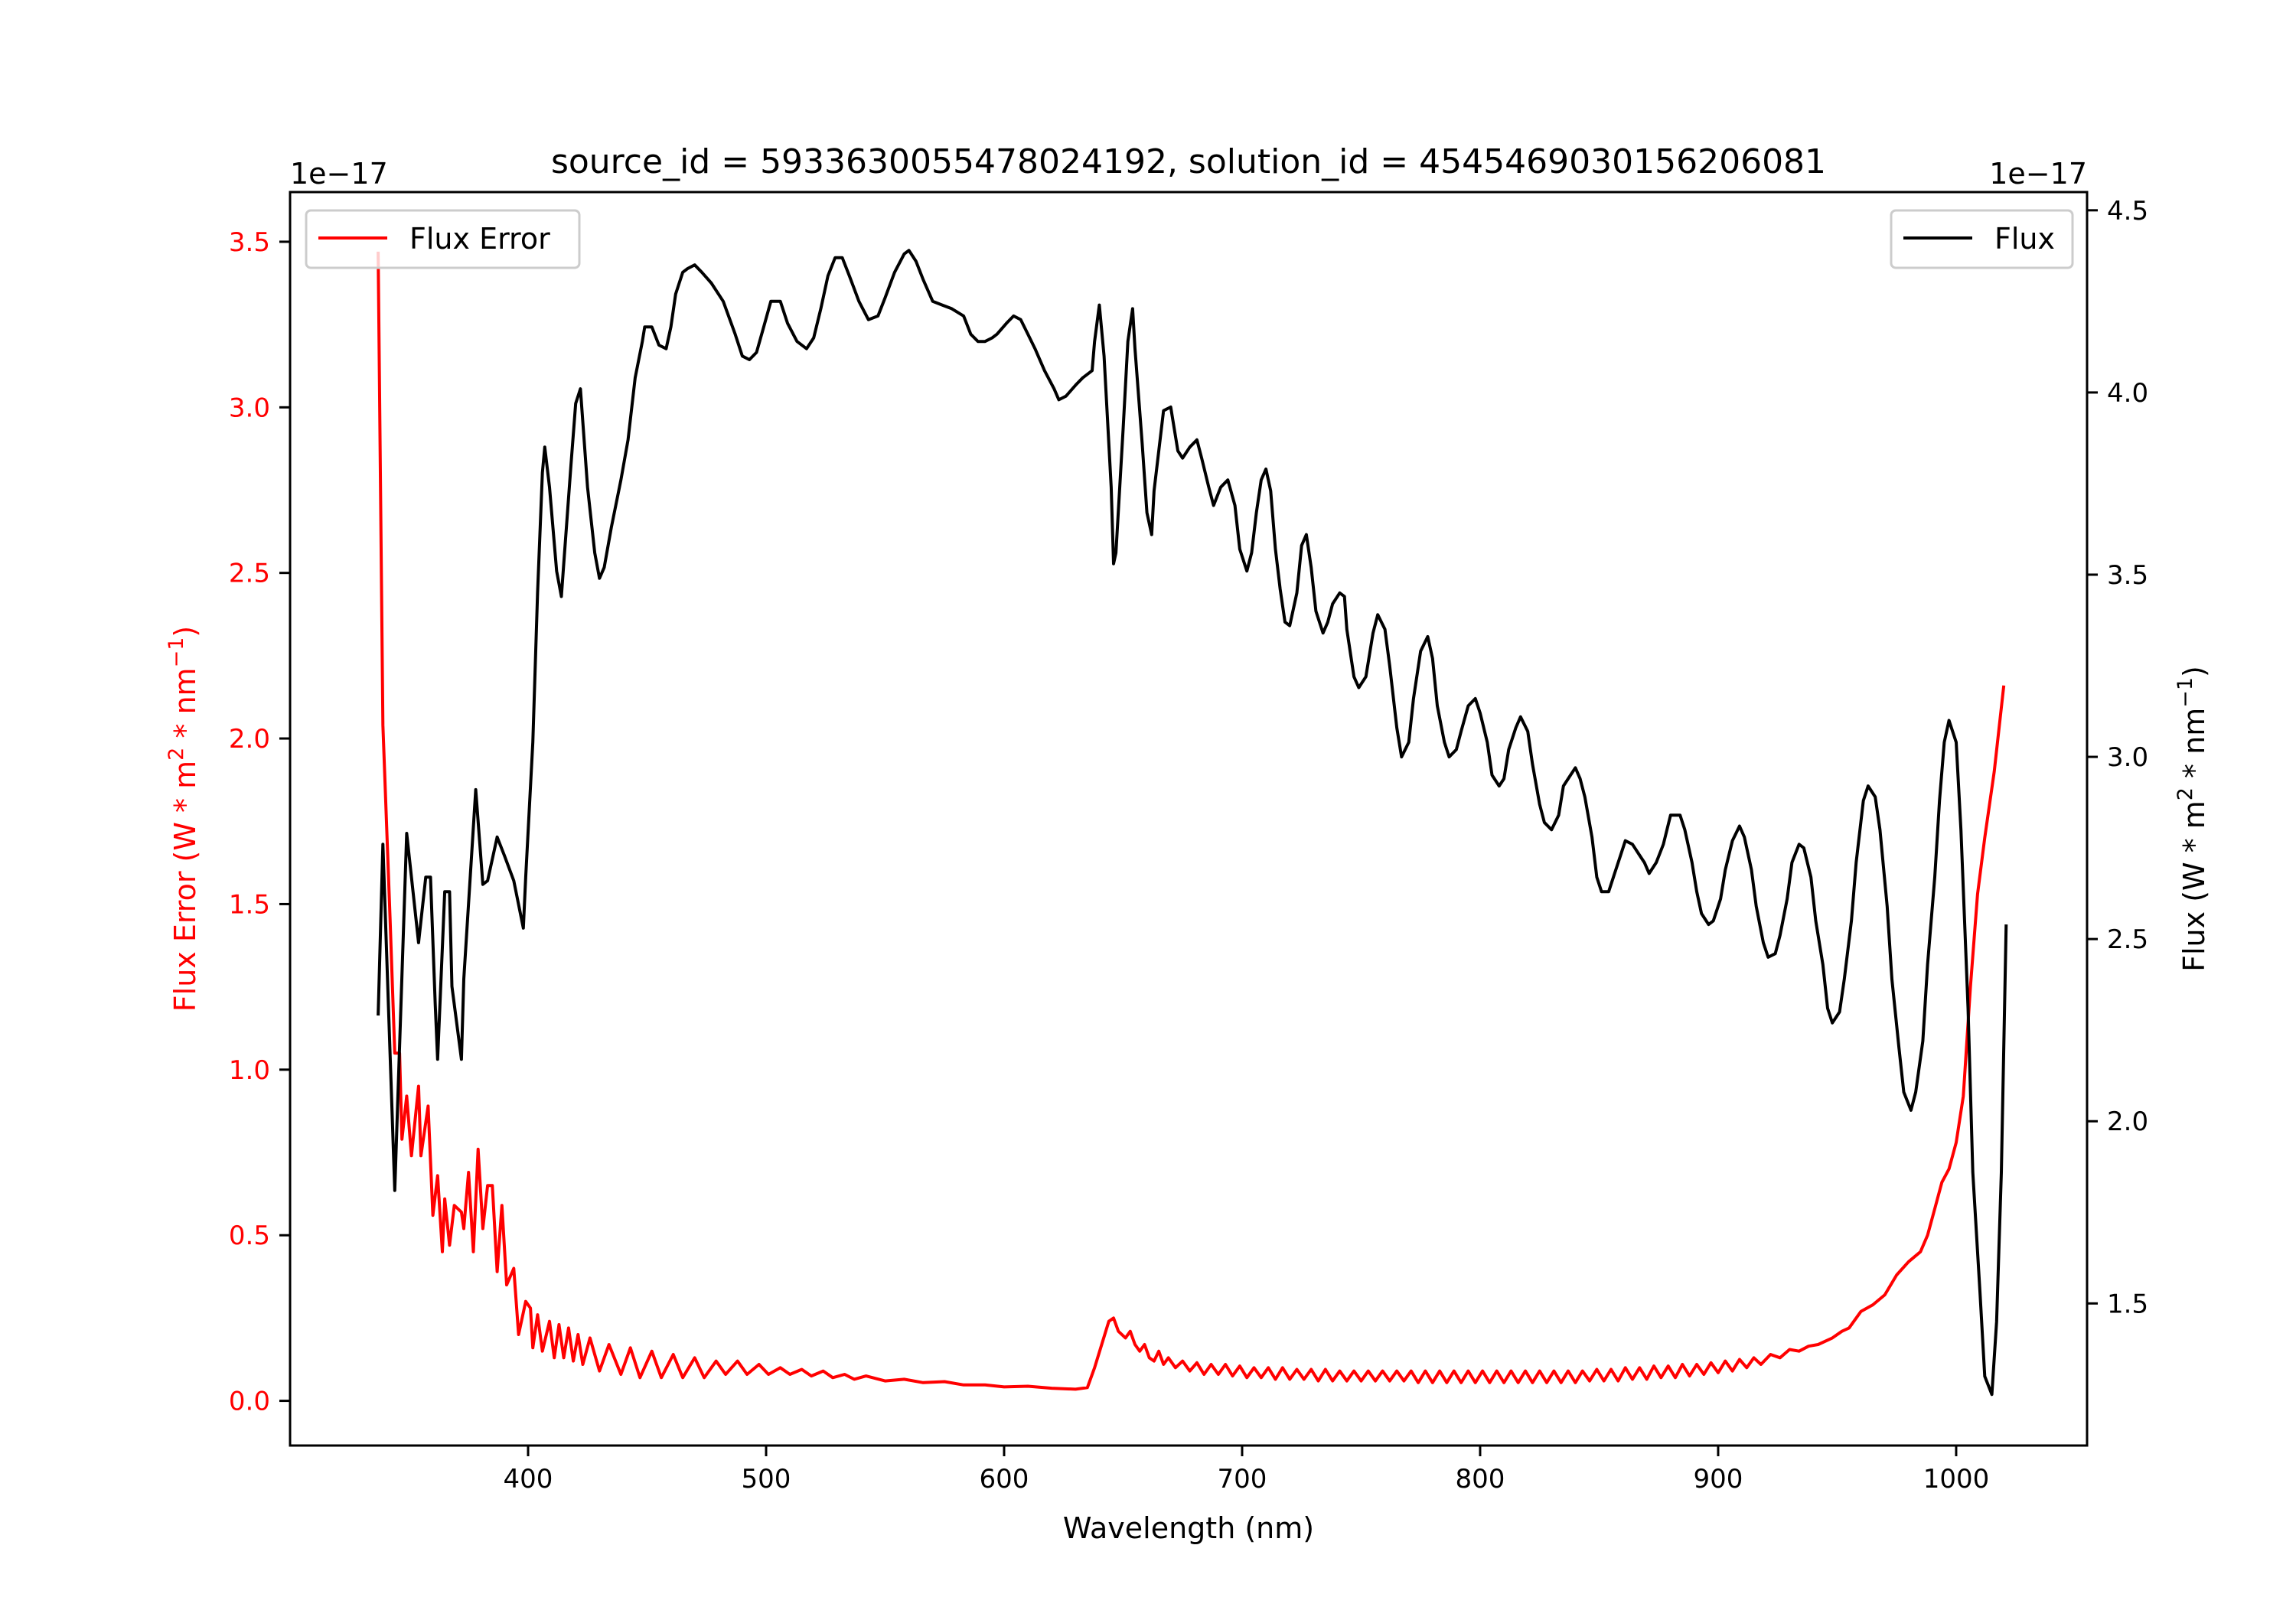 The width and height of the screenshot is (2296, 1607). I want to click on x-tick-label: 400, so click(528, 1479).